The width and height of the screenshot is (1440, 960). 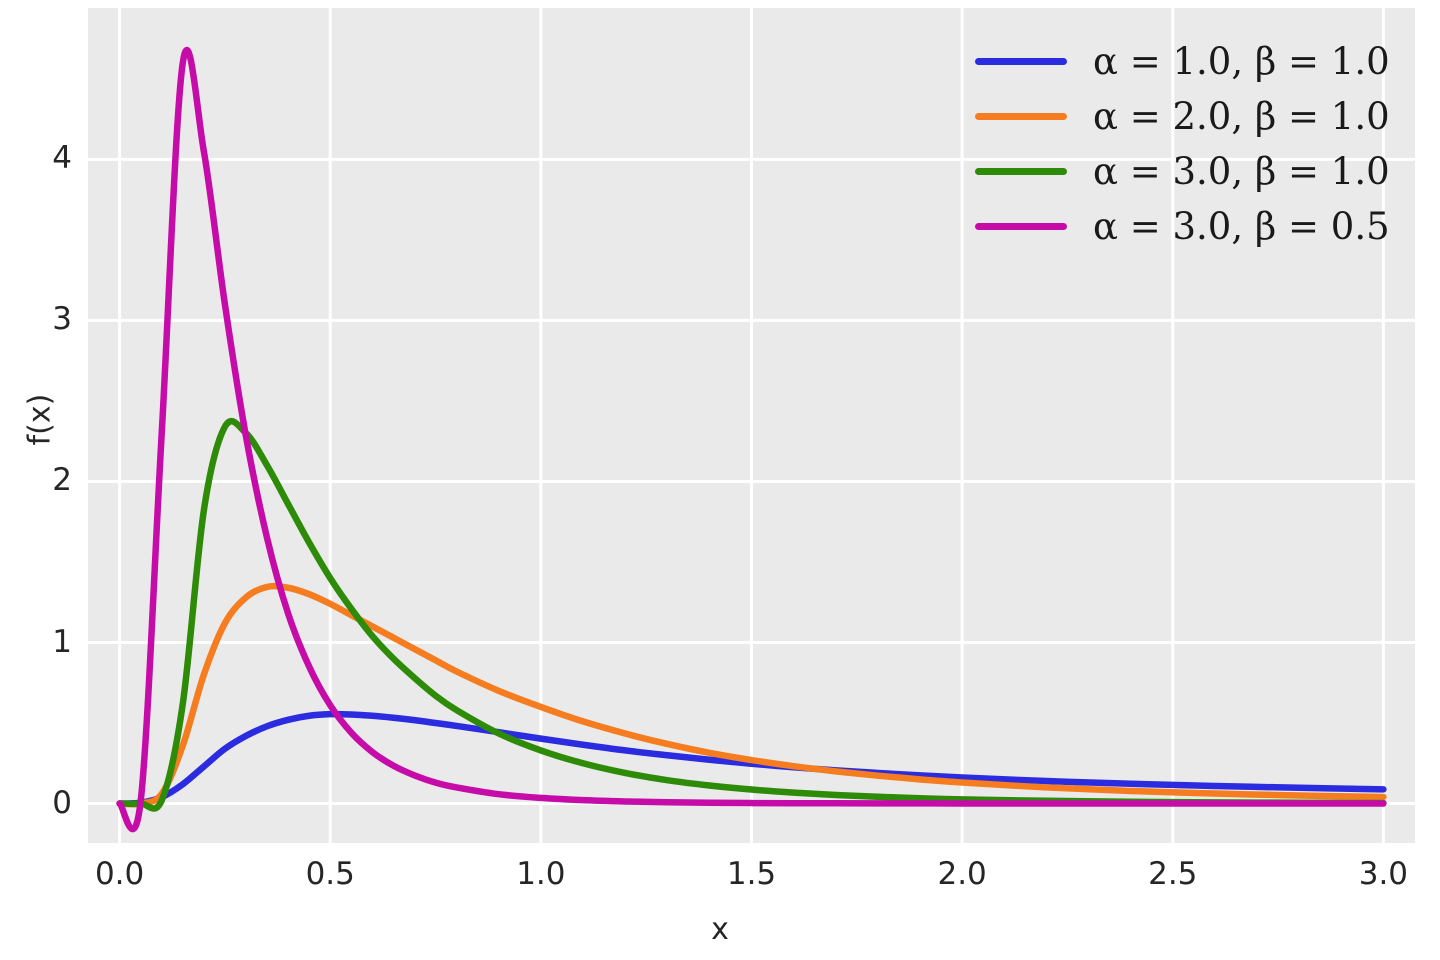 I want to click on x-tick-label: 2.0, so click(x=962, y=874).